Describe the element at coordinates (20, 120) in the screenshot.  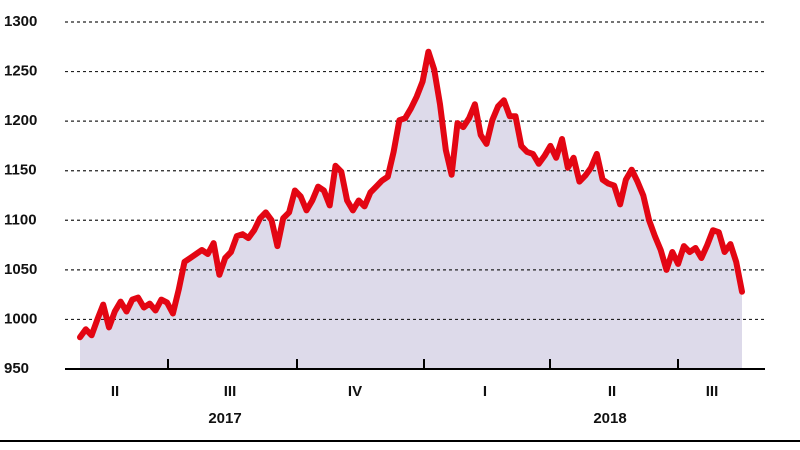
I see `y-tick-label: 1200` at that location.